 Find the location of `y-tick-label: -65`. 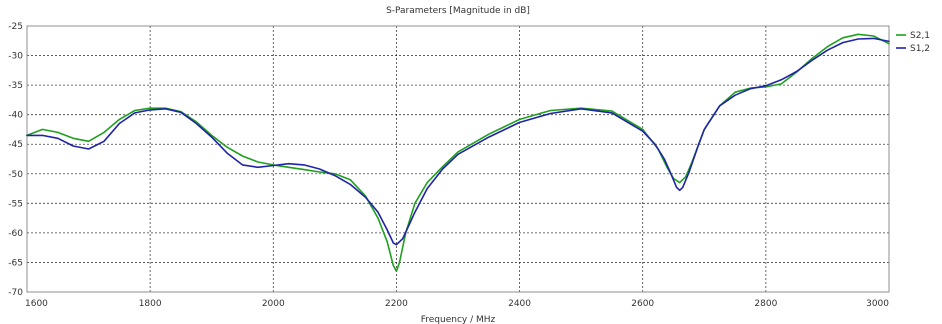

y-tick-label: -65 is located at coordinates (15, 263).